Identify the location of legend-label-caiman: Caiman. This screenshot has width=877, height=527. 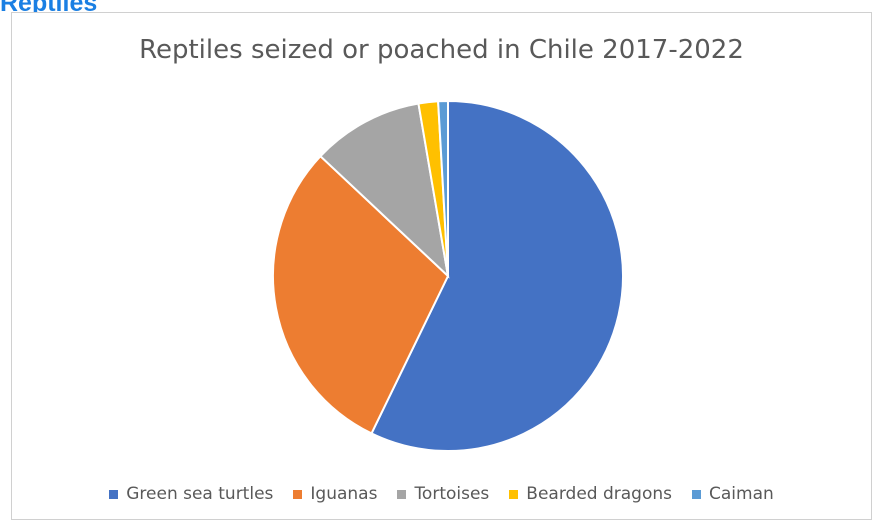
(741, 494).